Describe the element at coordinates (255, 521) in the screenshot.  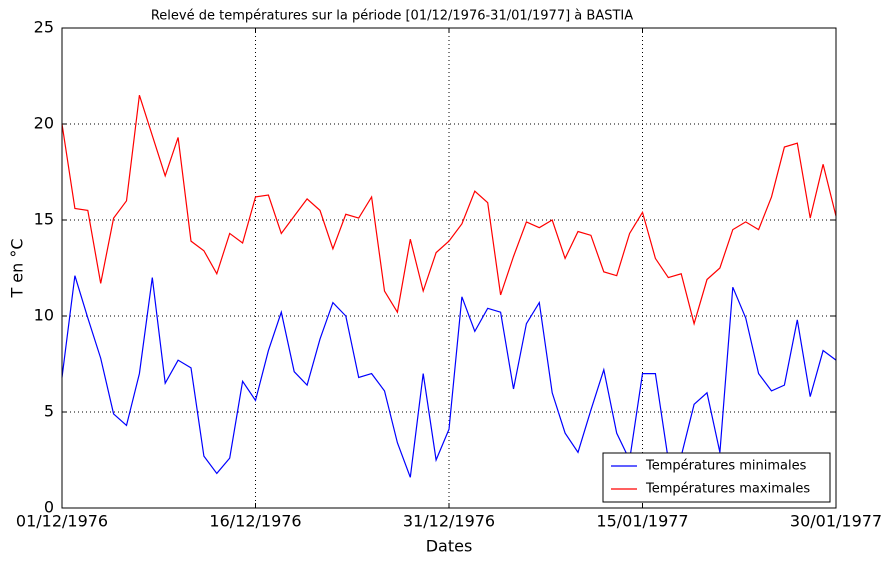
I see `x-tick-label: 16/12/1976` at that location.